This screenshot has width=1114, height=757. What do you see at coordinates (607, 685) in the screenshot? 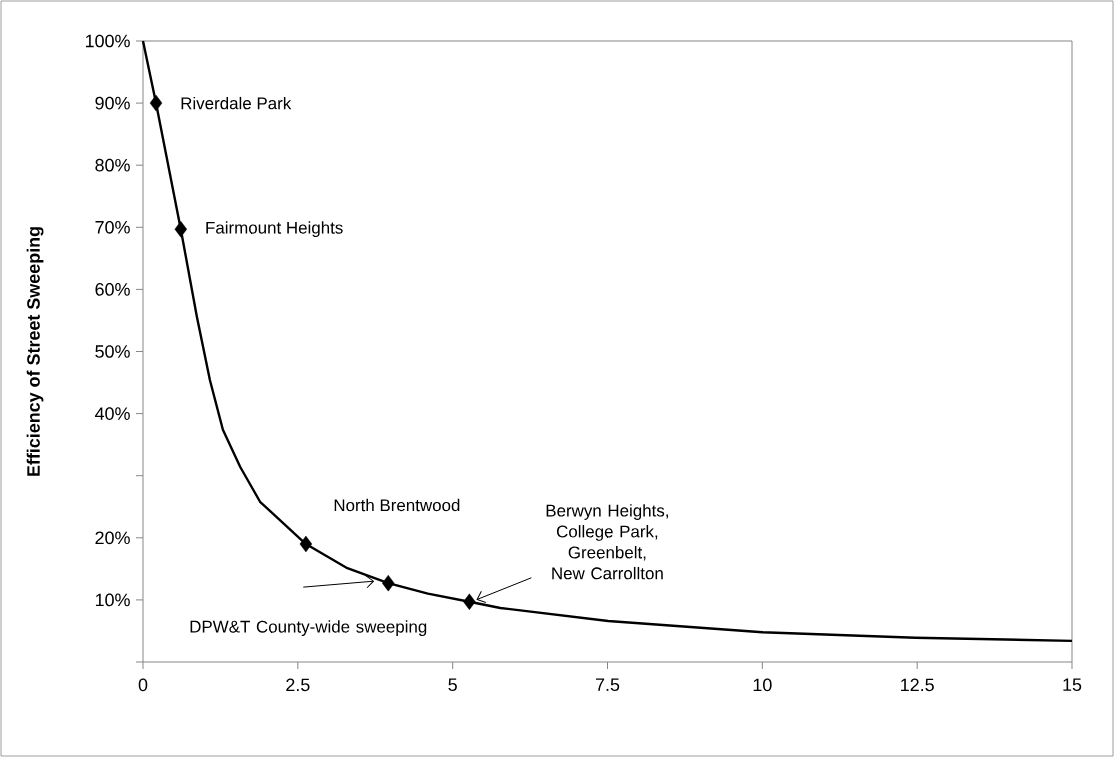
I see `x-tick-label: 7.5` at bounding box center [607, 685].